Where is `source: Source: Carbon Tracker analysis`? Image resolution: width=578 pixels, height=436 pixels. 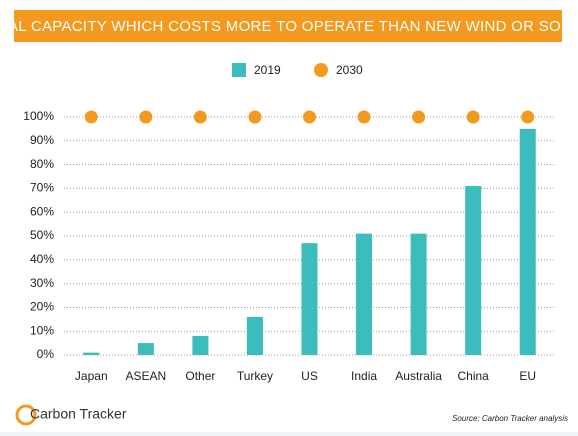 source: Source: Carbon Tracker analysis is located at coordinates (510, 418).